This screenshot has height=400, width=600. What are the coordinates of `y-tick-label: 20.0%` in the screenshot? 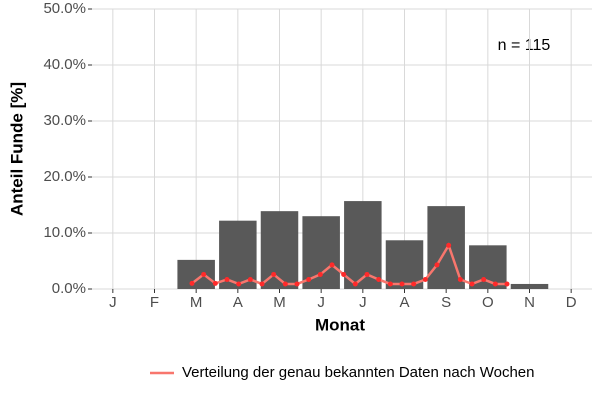 It's located at (64, 176).